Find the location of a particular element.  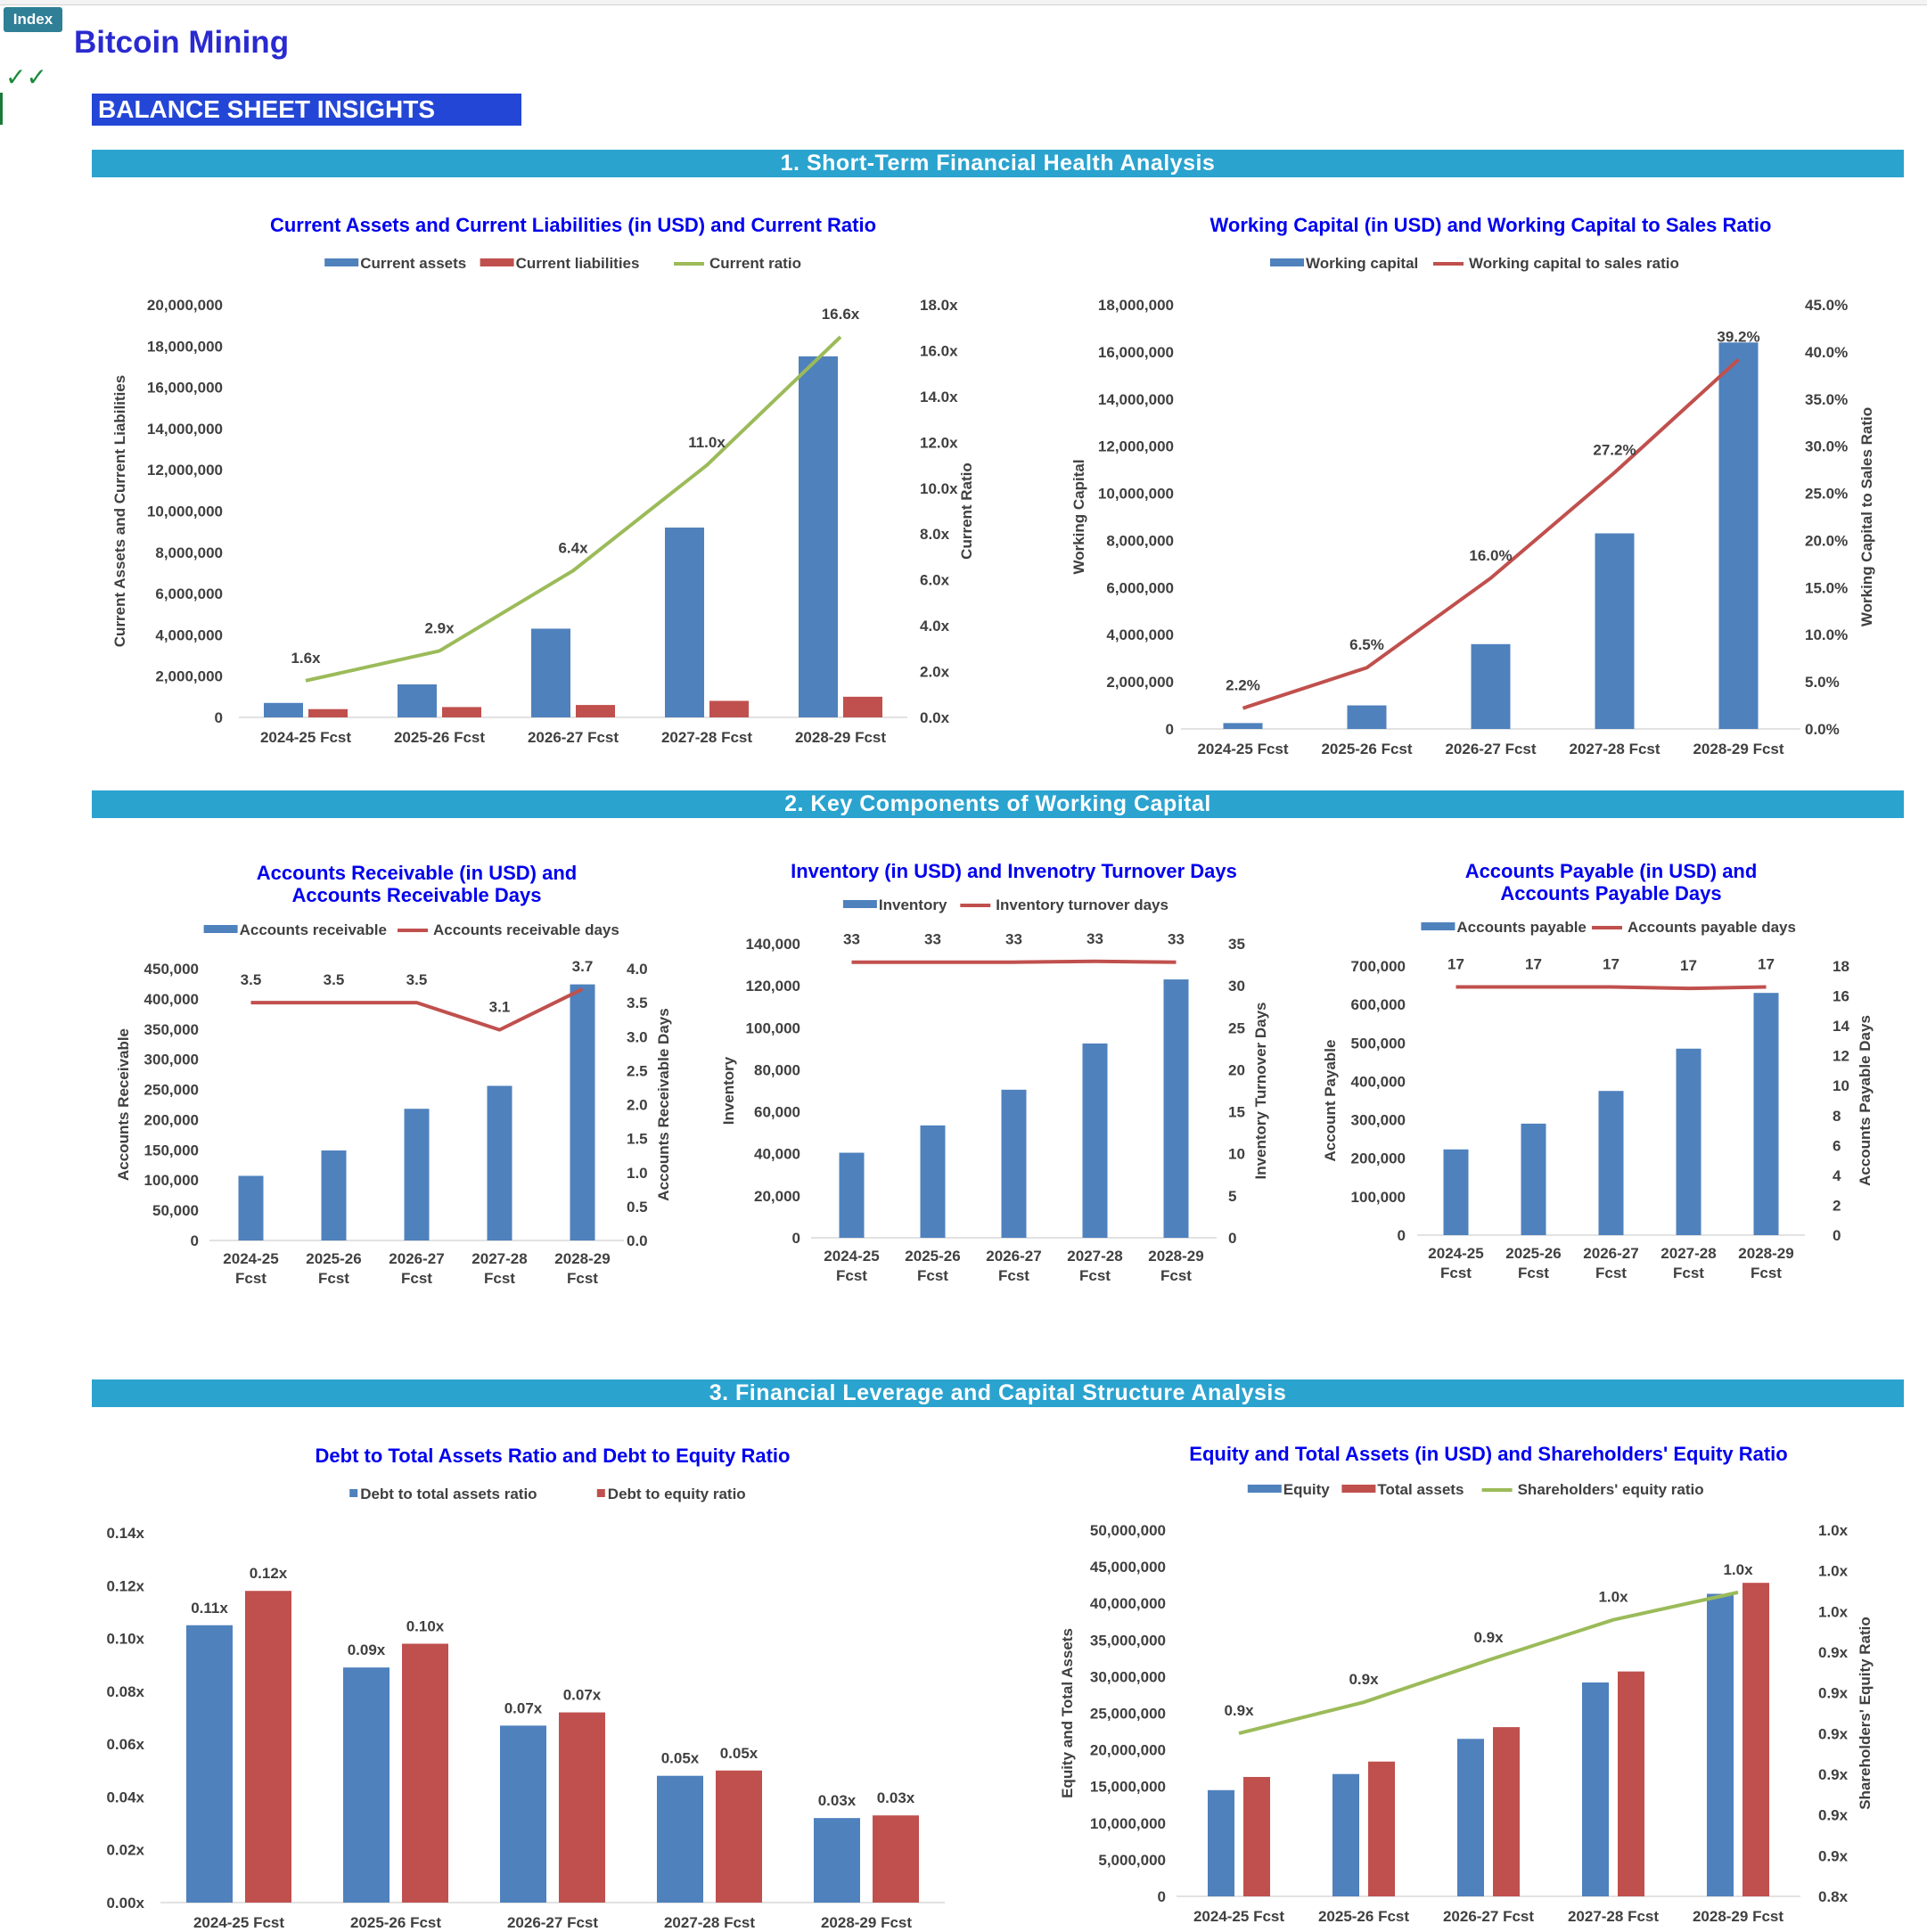

y-tick-label: 10,000,000 is located at coordinates (185, 511).